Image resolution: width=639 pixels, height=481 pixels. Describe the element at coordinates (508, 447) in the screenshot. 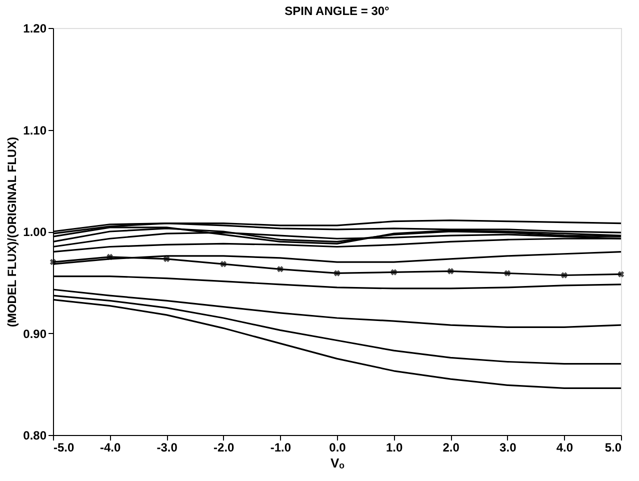

I see `x-tick-label: 3.0` at that location.